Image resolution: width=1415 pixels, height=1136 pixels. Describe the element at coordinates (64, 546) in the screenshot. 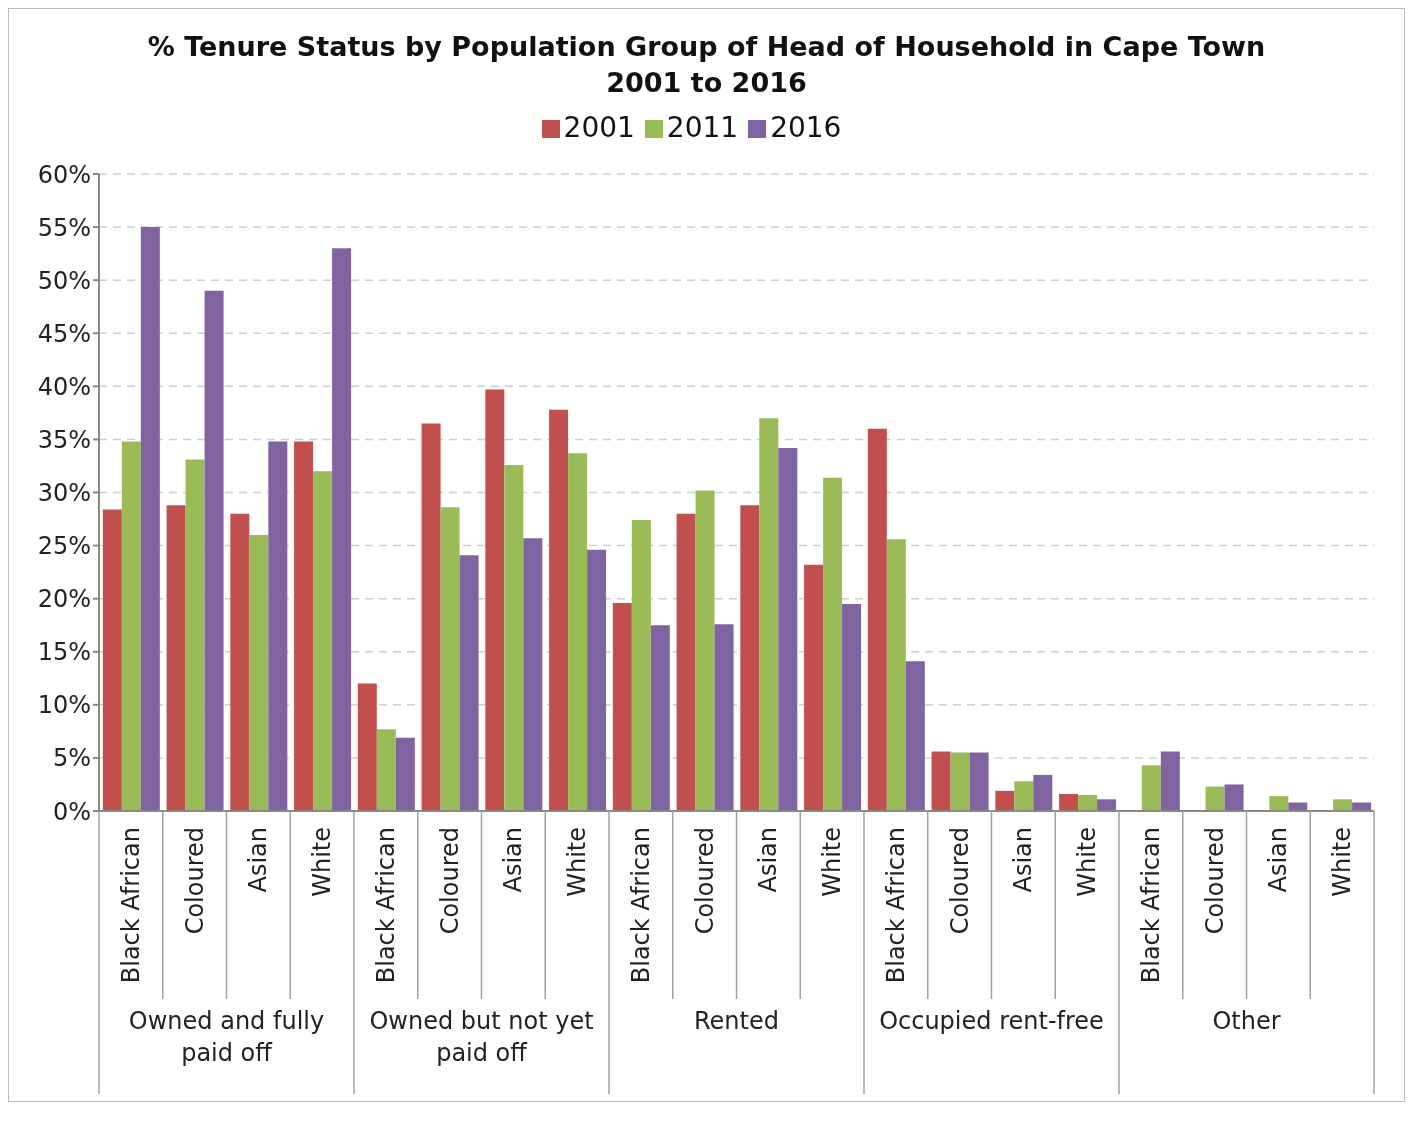

I see `y-tick-label: 25%` at that location.